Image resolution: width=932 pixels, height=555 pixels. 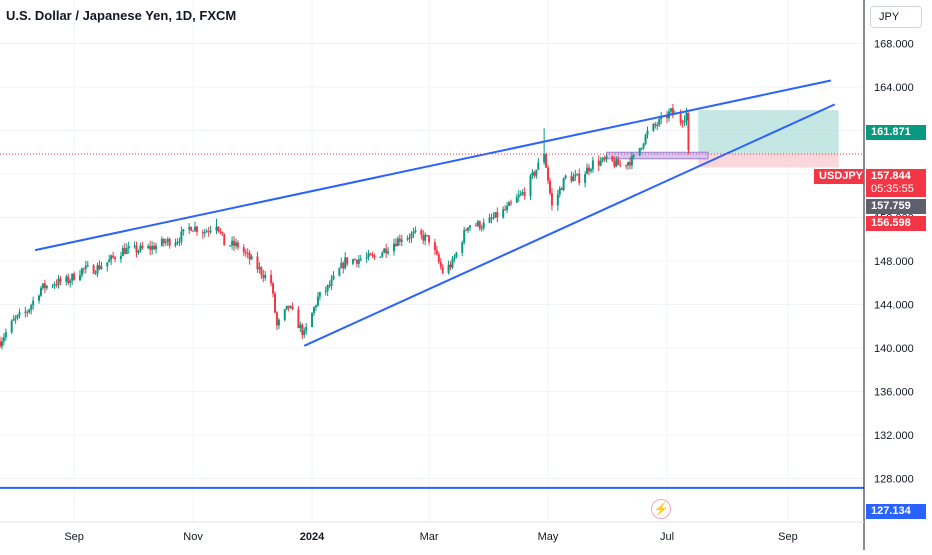 What do you see at coordinates (74, 537) in the screenshot?
I see `time-tick-label: Sep` at bounding box center [74, 537].